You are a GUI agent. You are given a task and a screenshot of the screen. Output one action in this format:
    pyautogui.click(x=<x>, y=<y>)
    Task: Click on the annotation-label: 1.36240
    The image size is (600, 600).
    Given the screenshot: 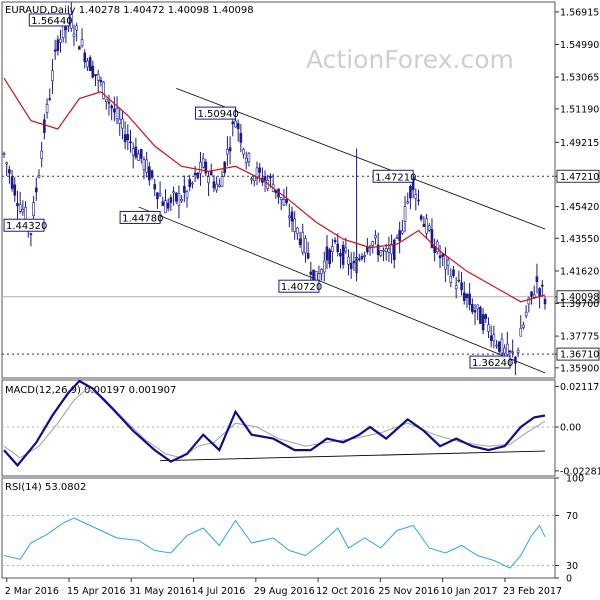 What is the action you would take?
    pyautogui.click(x=492, y=363)
    